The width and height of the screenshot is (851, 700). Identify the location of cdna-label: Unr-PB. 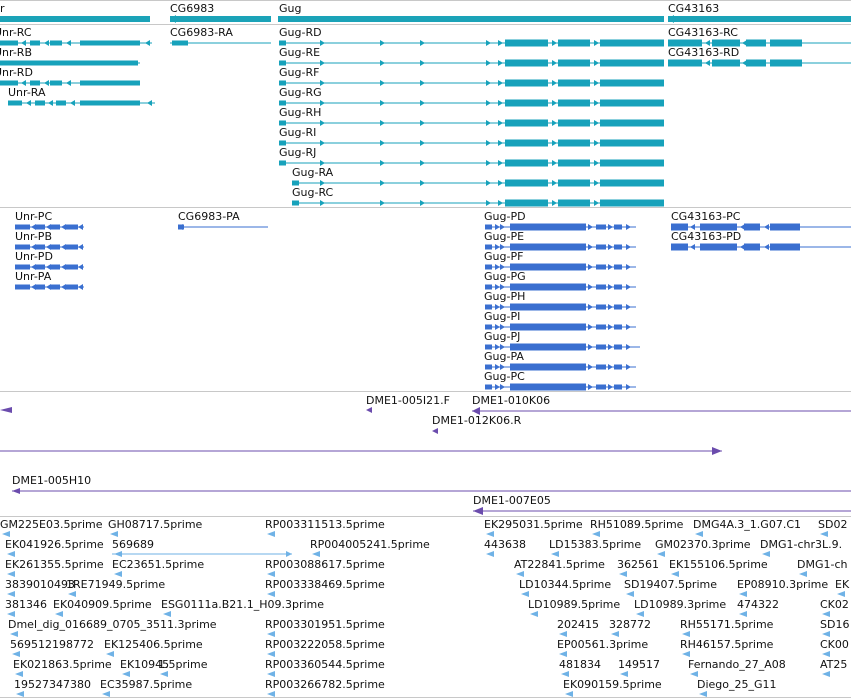
(33, 236).